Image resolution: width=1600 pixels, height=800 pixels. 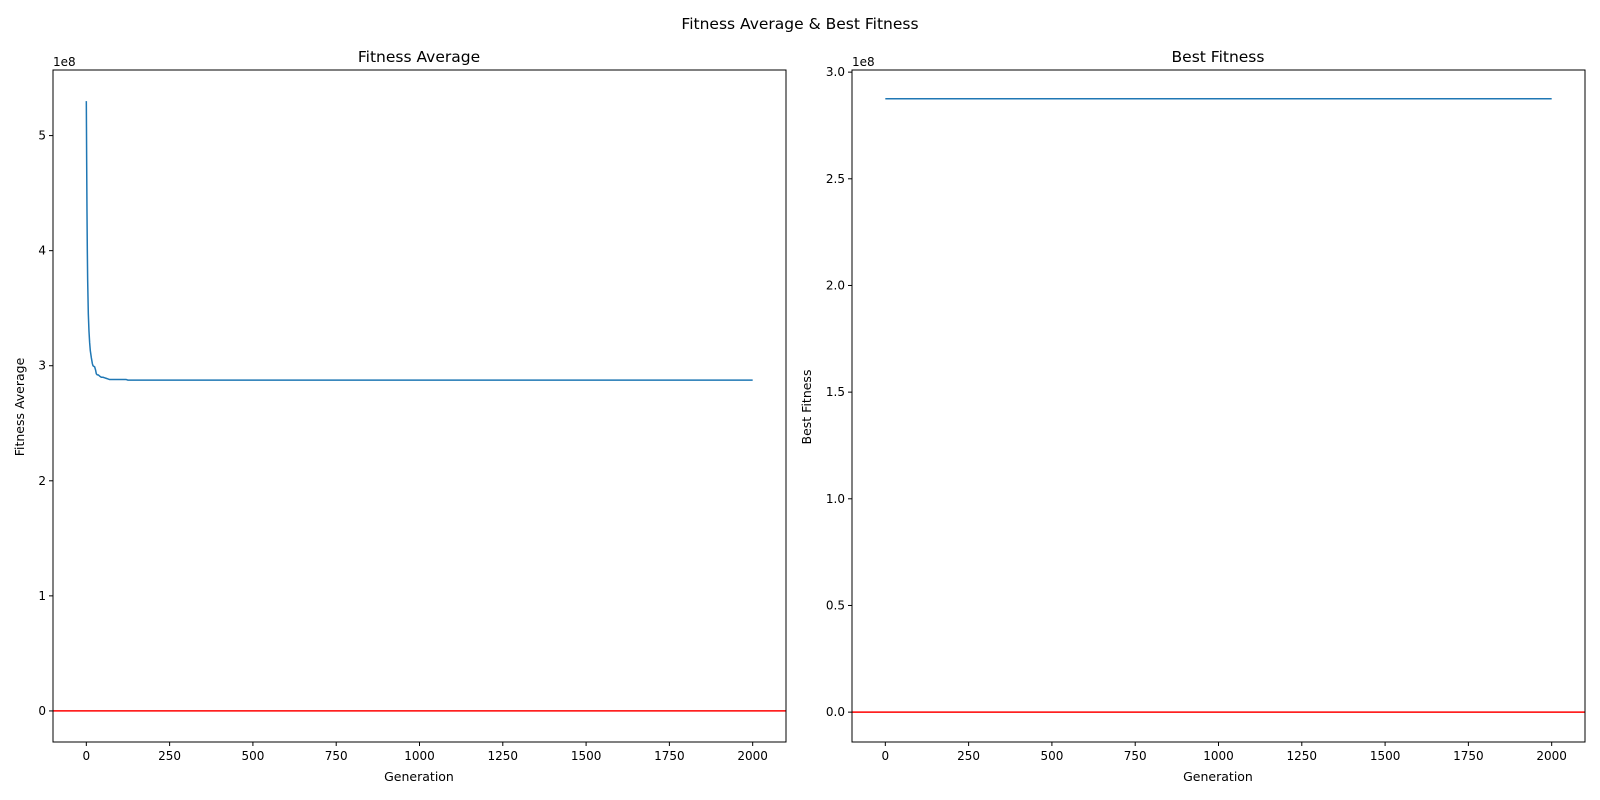 I want to click on y-tick-label: 3.0, so click(x=835, y=72).